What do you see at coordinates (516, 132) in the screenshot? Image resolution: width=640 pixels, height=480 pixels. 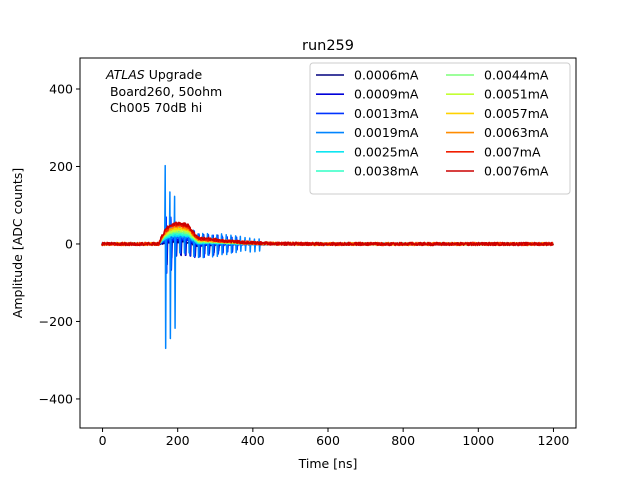 I see `legend-label: 0.0063mA` at bounding box center [516, 132].